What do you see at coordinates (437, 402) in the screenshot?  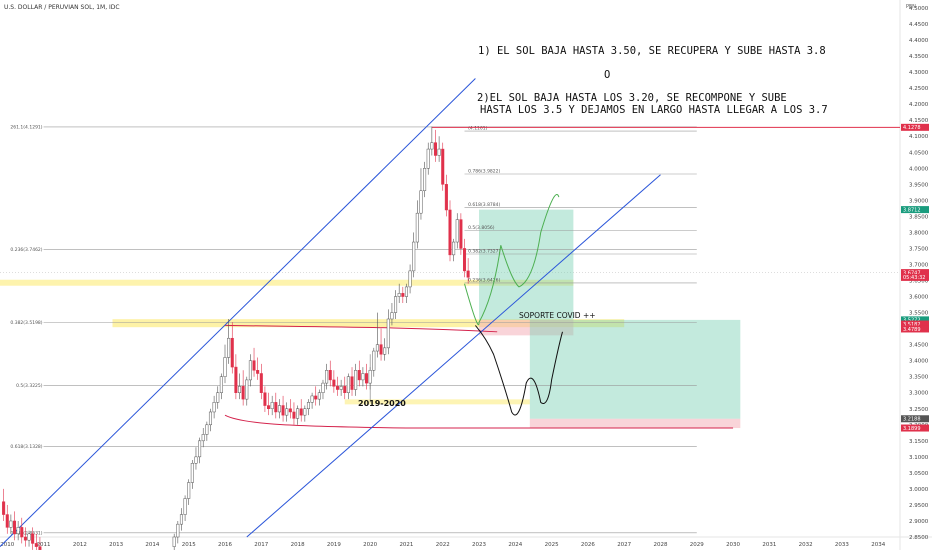 I see `support-zone-lower` at bounding box center [437, 402].